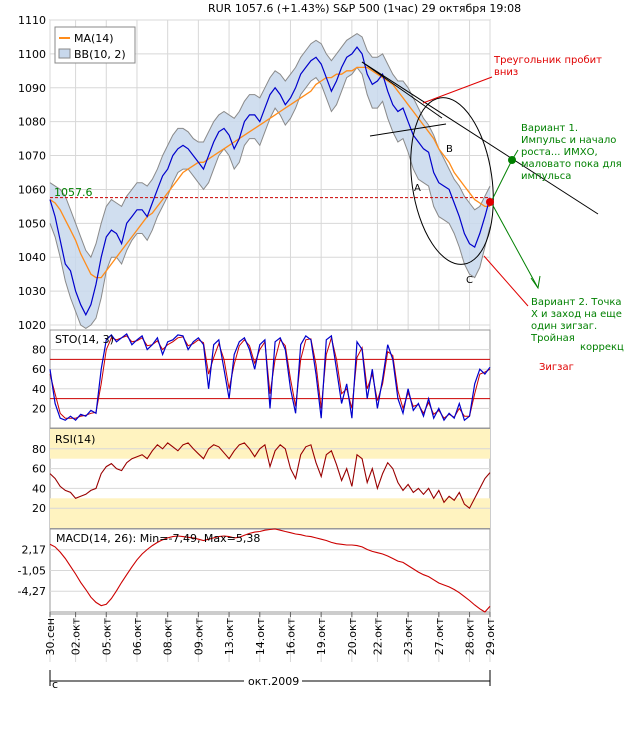 The image size is (627, 739). I want to click on sto-panel: 20 40 60 80, so click(261, 379).